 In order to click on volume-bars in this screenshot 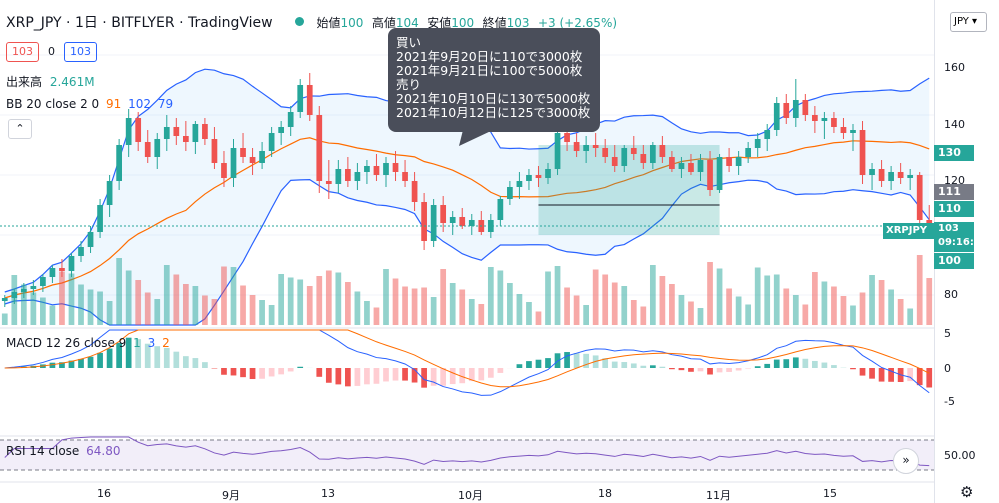, I will do `click(467, 290)`.